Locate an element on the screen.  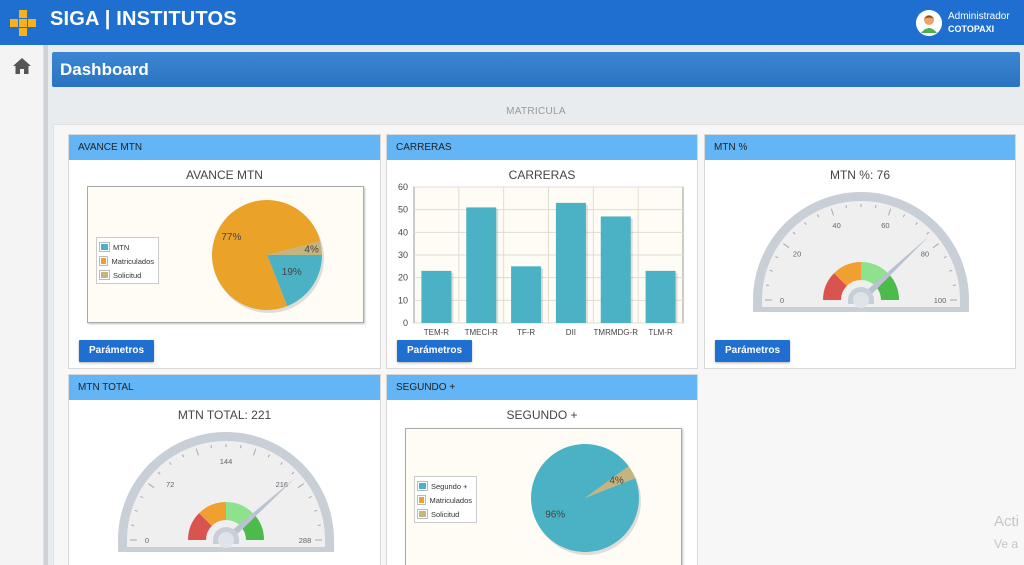
pie-chart: 77% 19% 4% is located at coordinates (268, 256).